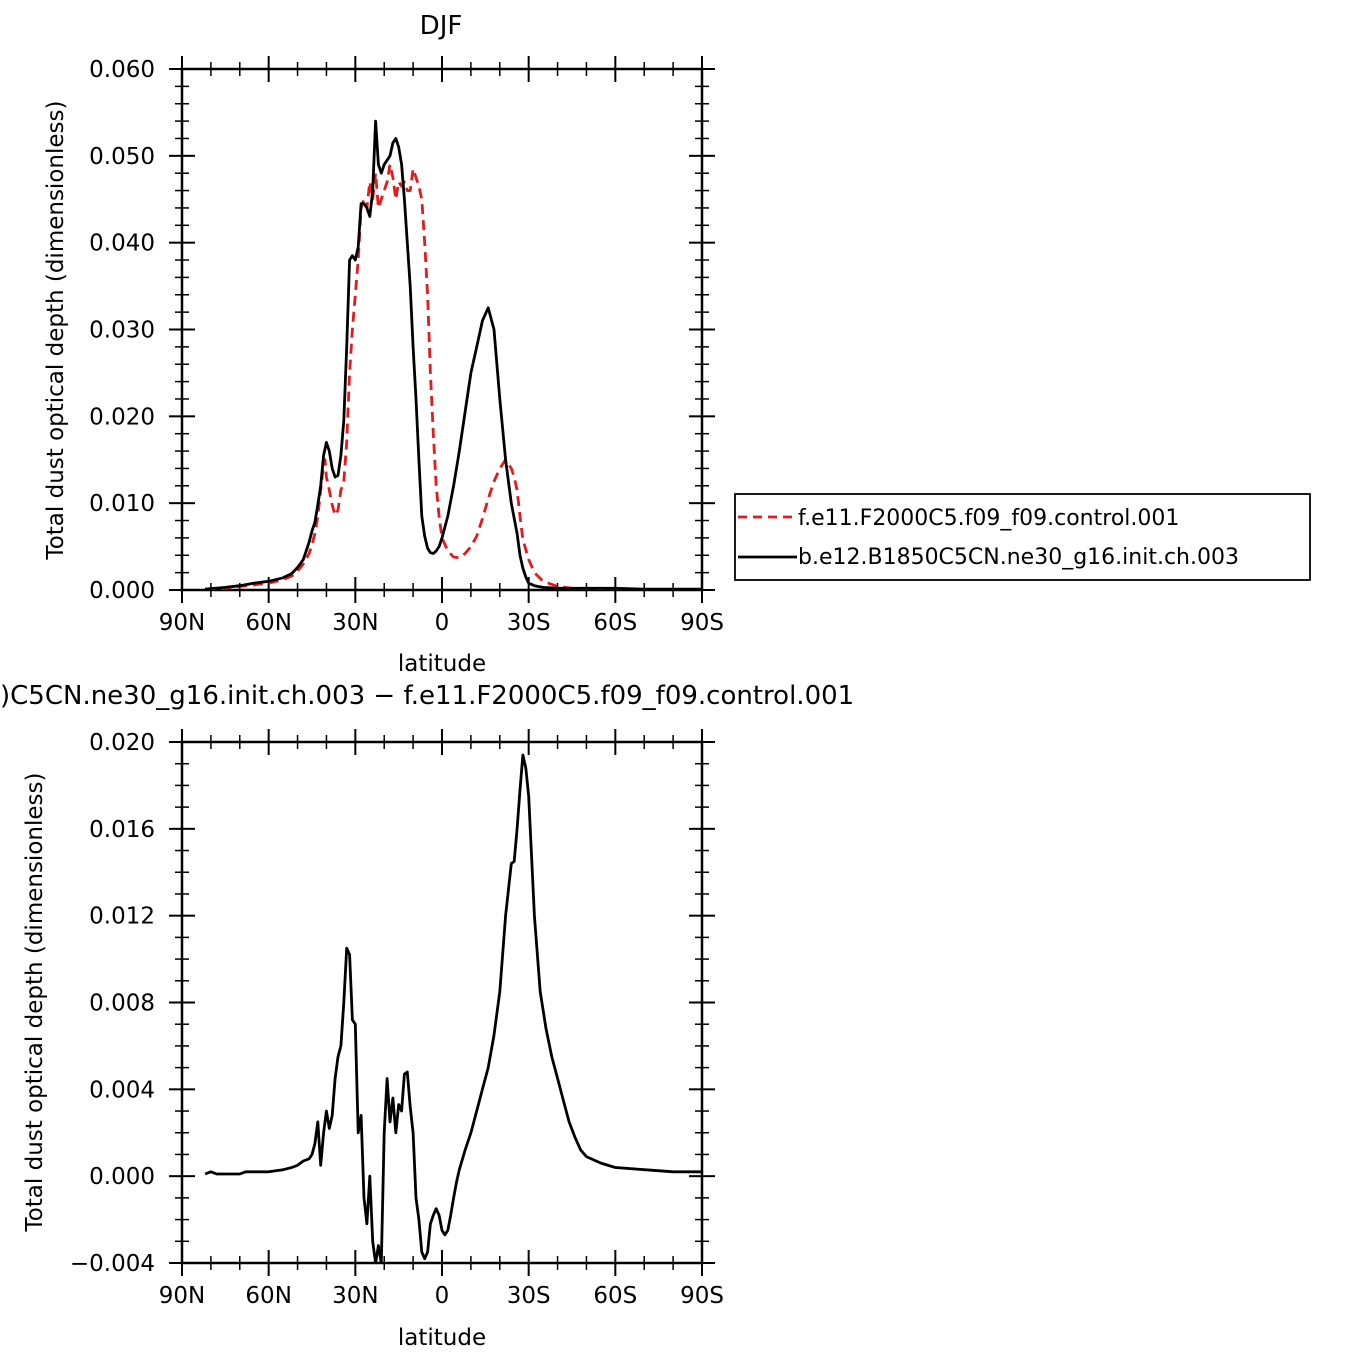 The image size is (1355, 1358). I want to click on top-chart-y-axis-title: Total dust optical depth (dimensionless), so click(56, 331).